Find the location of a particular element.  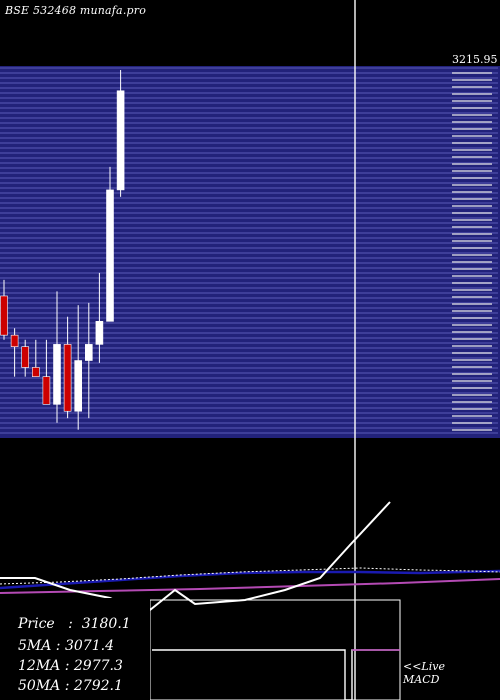

ma12-label: 12MA is located at coordinates (39, 666).